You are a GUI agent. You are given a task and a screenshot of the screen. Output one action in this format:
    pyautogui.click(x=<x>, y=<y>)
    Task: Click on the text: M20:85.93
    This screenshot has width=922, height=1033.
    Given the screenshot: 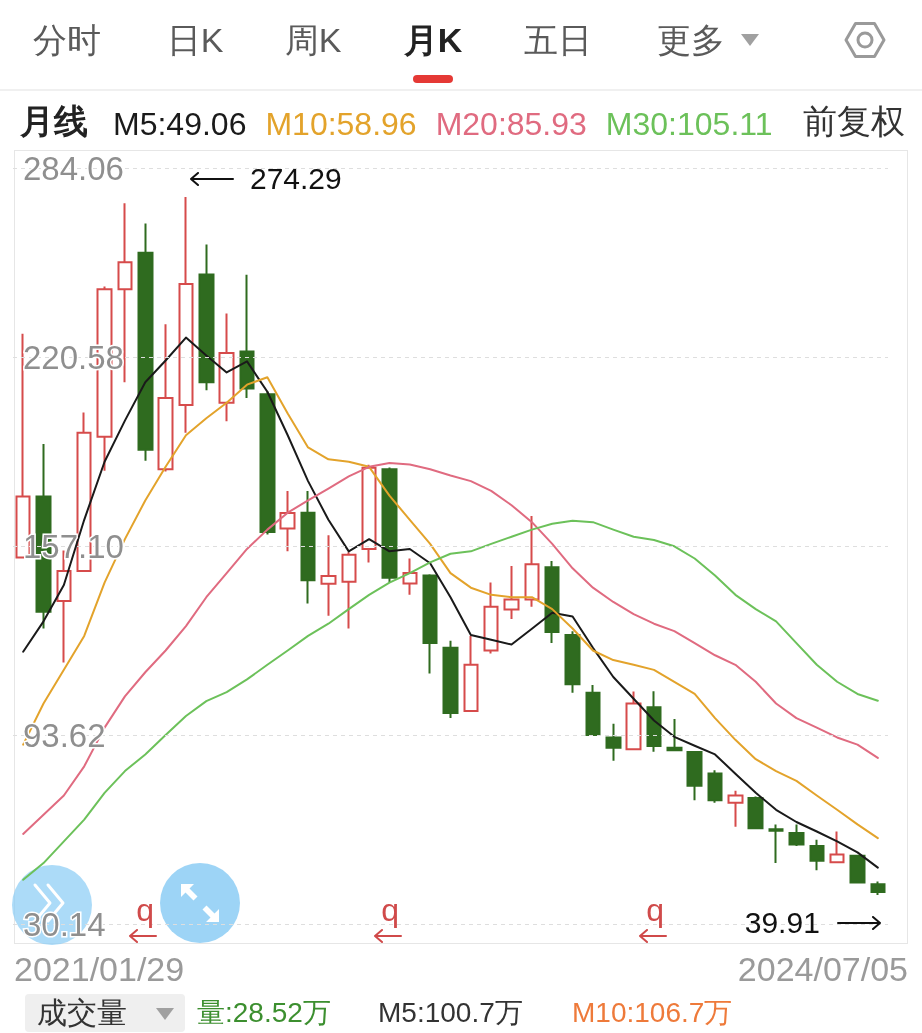 What is the action you would take?
    pyautogui.click(x=511, y=124)
    